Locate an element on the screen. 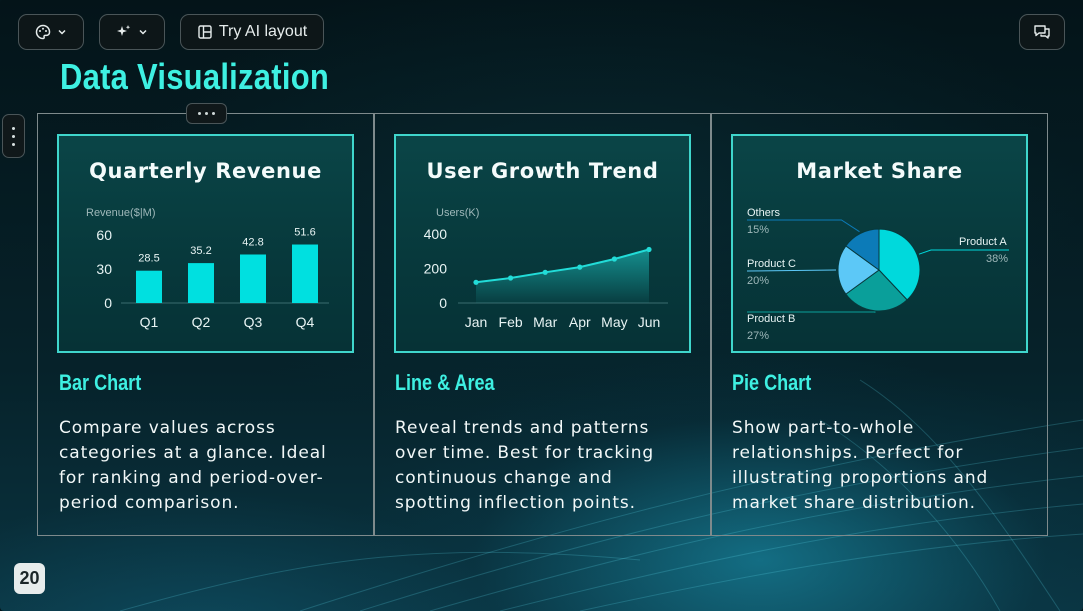 The height and width of the screenshot is (611, 1083). bar-chart-heading: Bar Chart is located at coordinates (100, 382).